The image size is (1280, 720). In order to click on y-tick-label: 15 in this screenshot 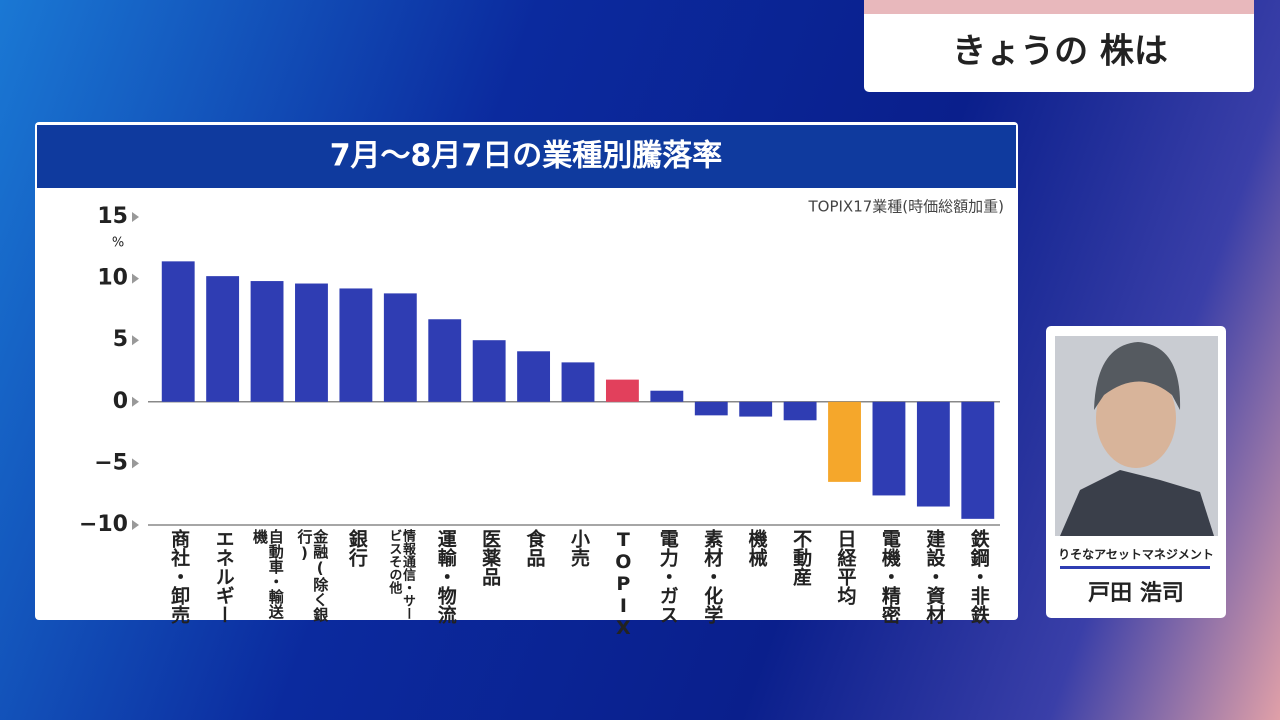, I will do `click(112, 216)`.